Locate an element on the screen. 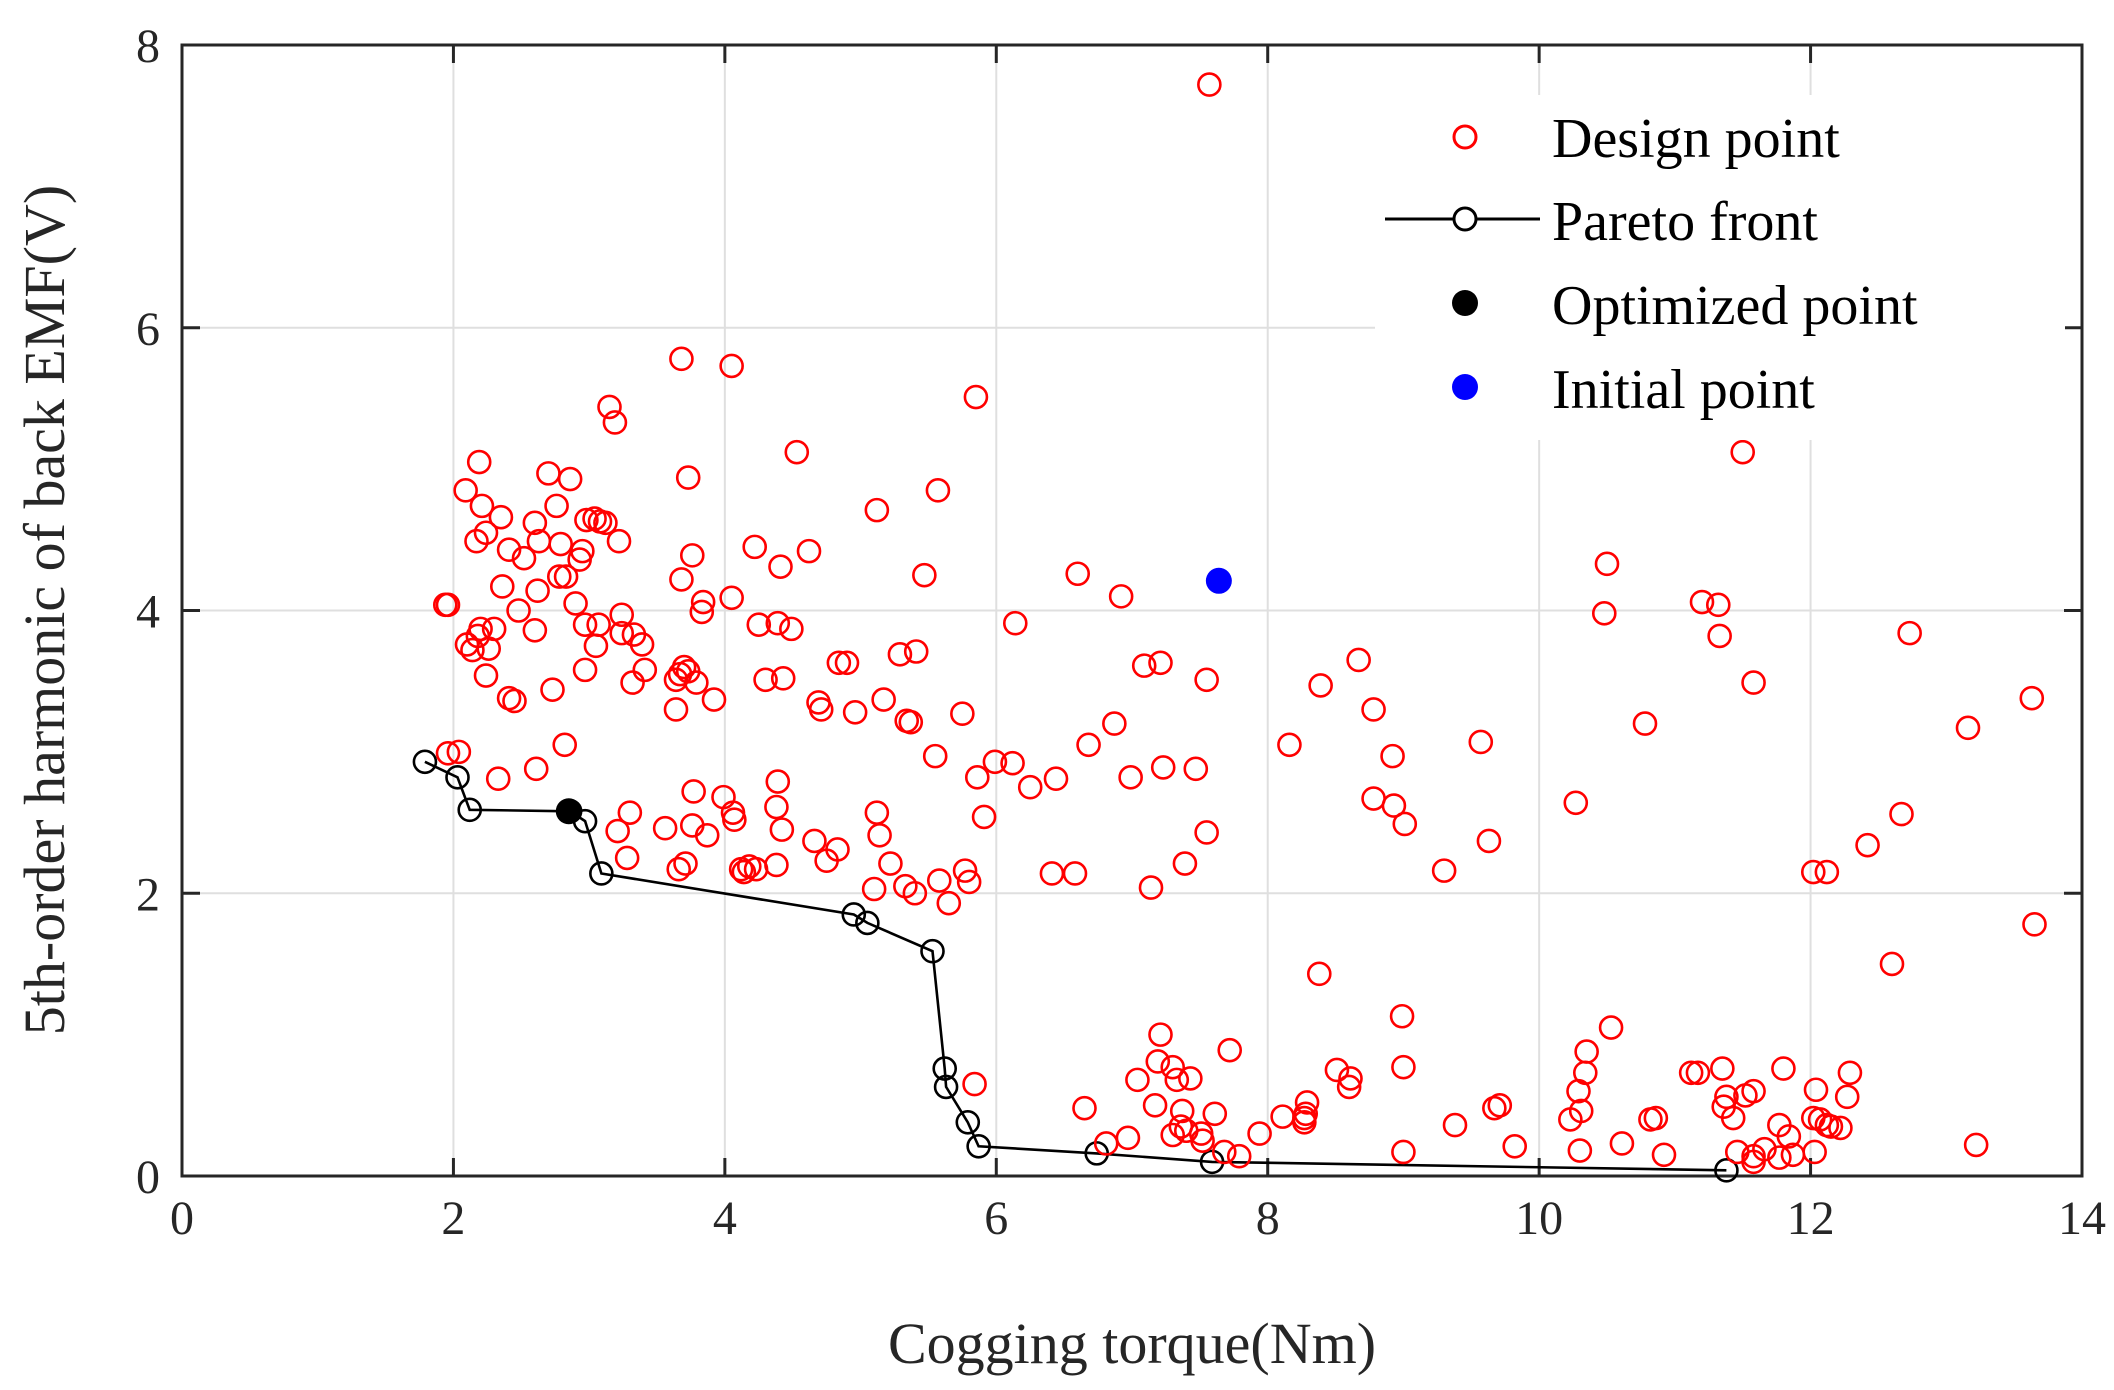 The image size is (2114, 1390). x-axis-title: Cogging torque(Nm) is located at coordinates (1132, 1343).